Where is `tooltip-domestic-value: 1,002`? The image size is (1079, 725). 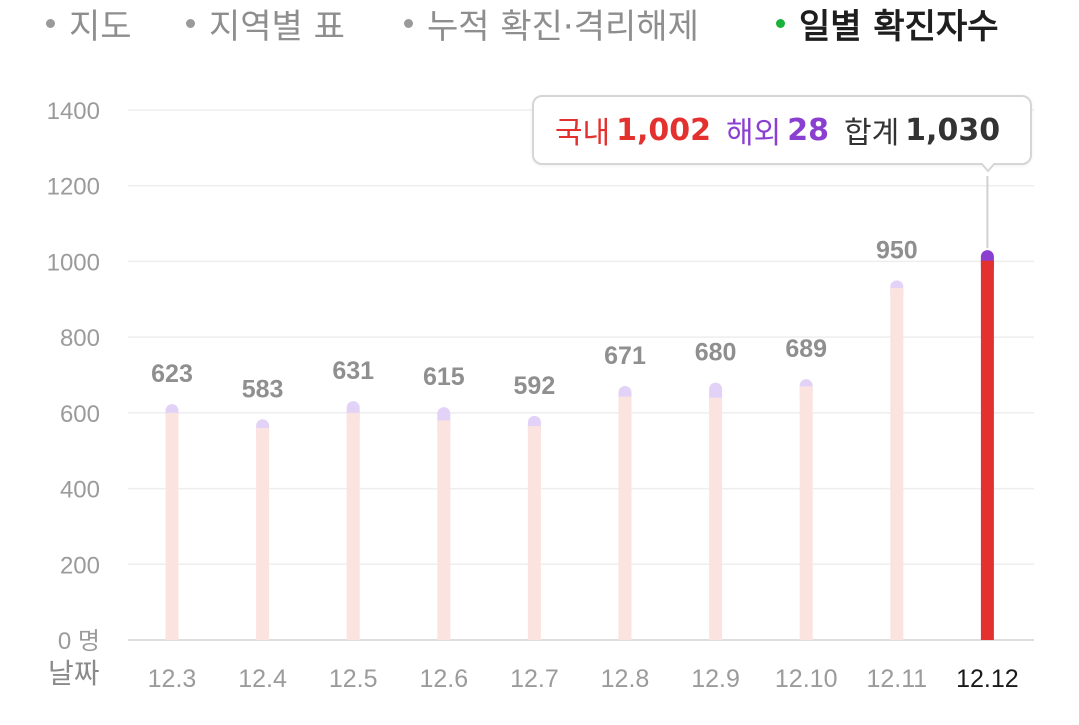
tooltip-domestic-value: 1,002 is located at coordinates (664, 130).